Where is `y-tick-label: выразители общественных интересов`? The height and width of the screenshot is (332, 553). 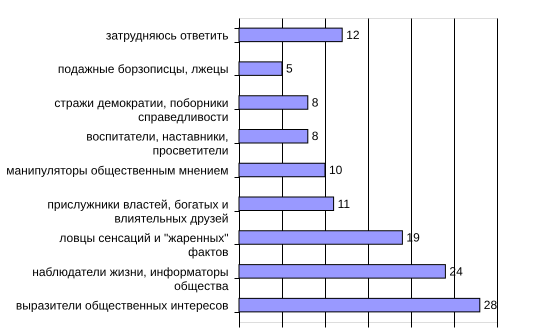 y-tick-label: выразители общественных интересов is located at coordinates (122, 305).